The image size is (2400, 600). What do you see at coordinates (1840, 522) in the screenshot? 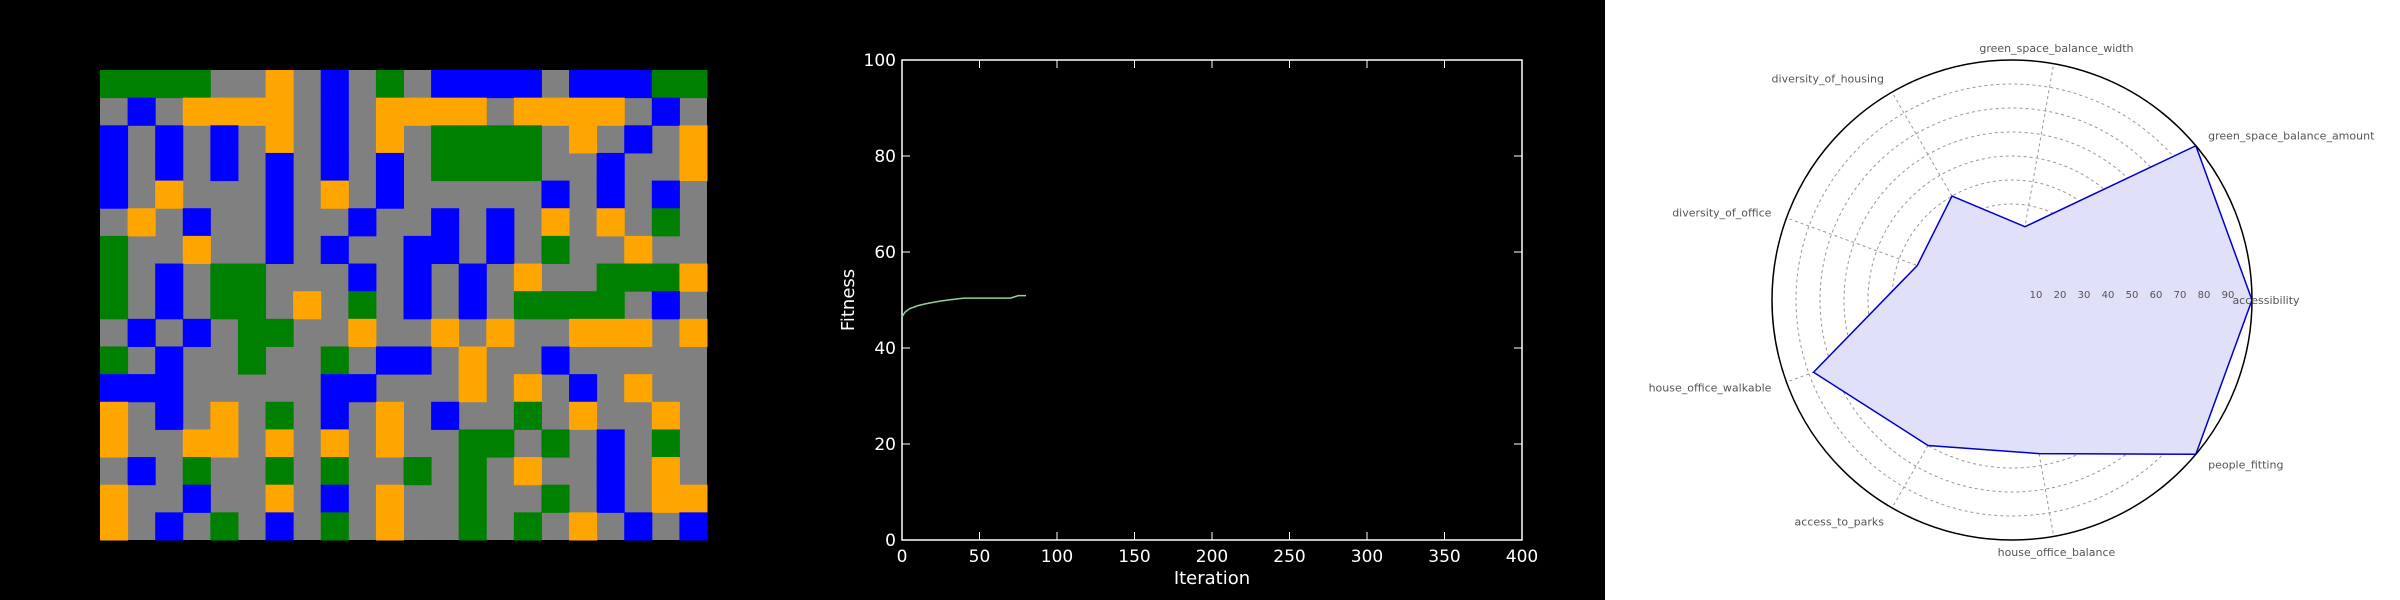
I see `radar-category-label: access_to_parks` at bounding box center [1840, 522].